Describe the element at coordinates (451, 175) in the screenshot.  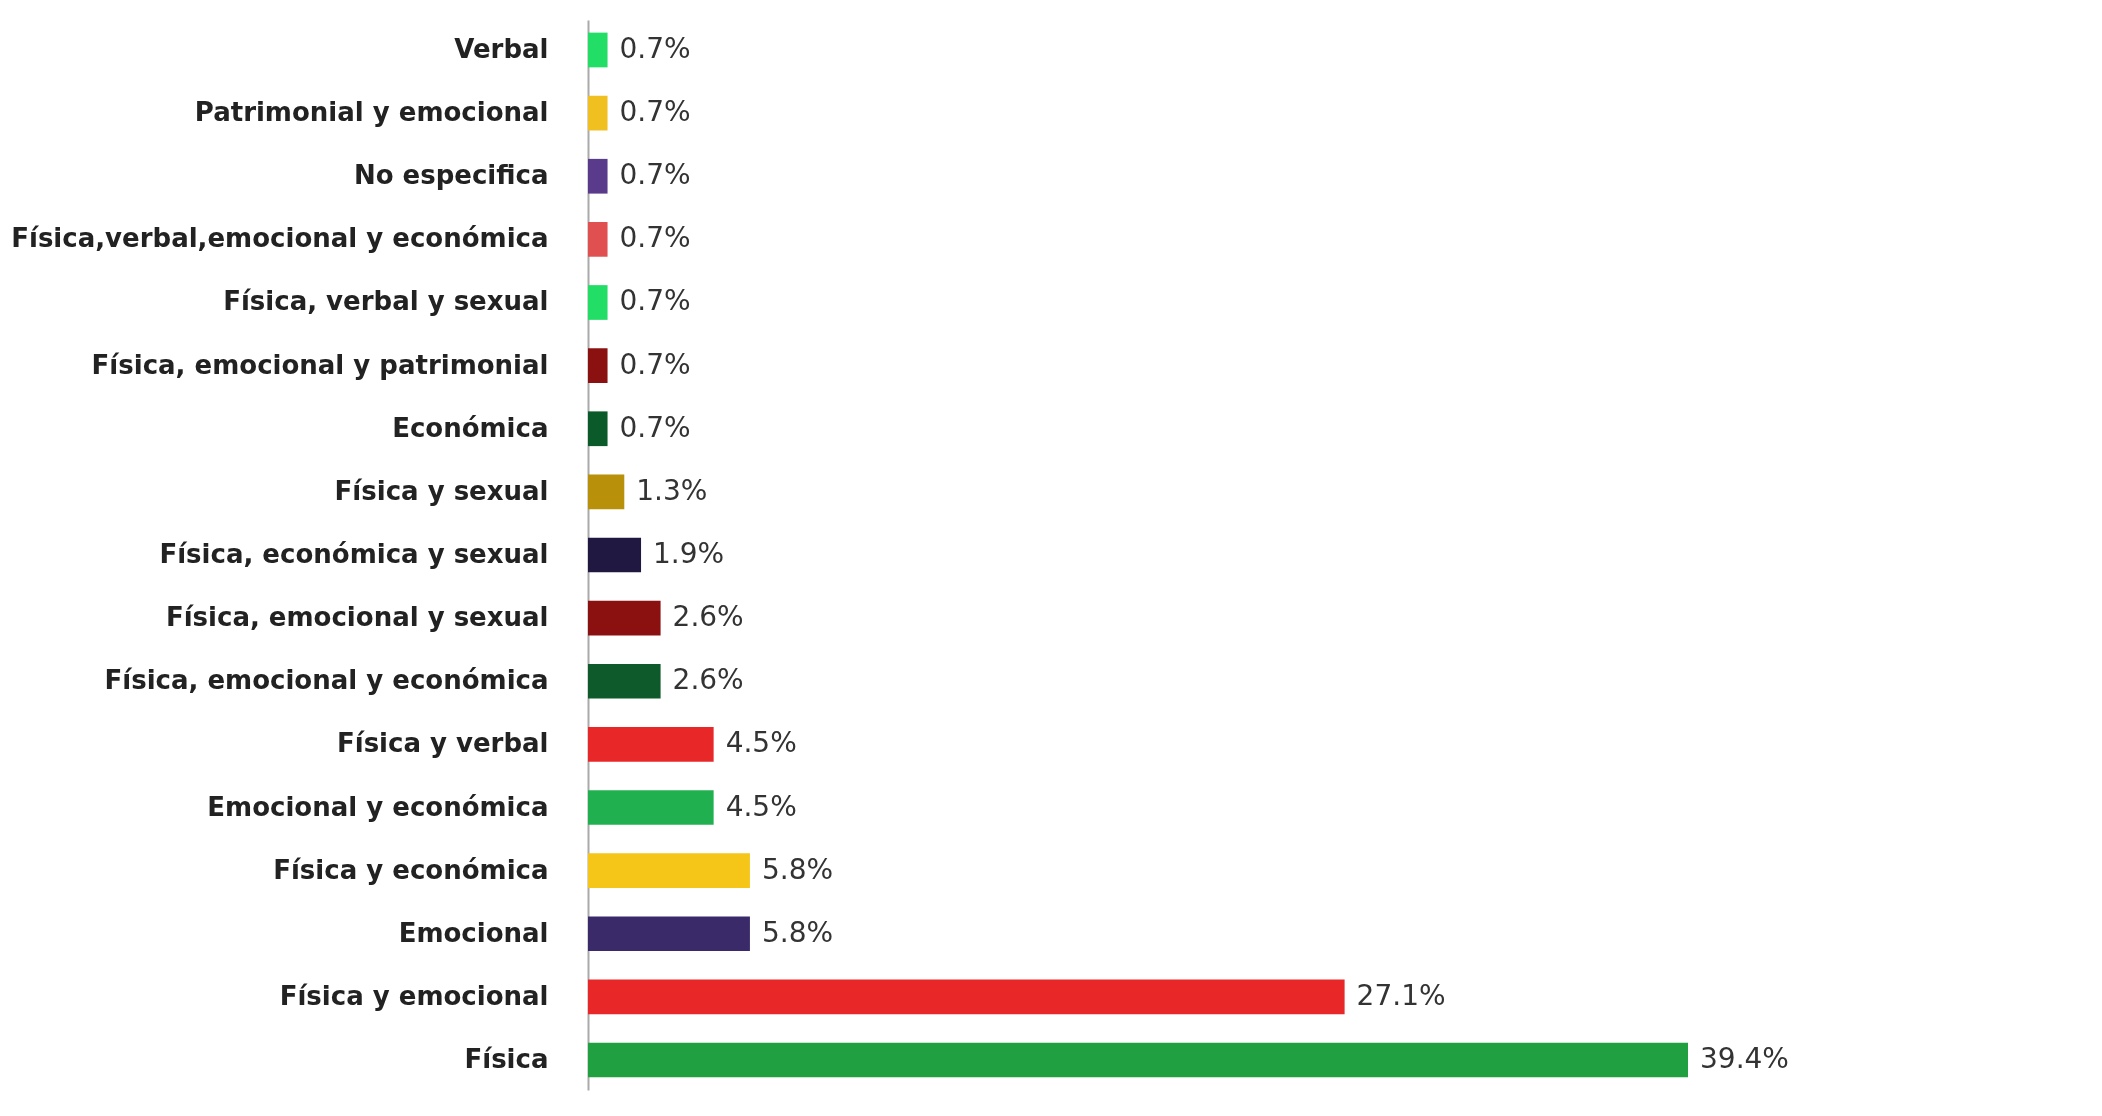
I see `y-tick-label: No especifica` at that location.